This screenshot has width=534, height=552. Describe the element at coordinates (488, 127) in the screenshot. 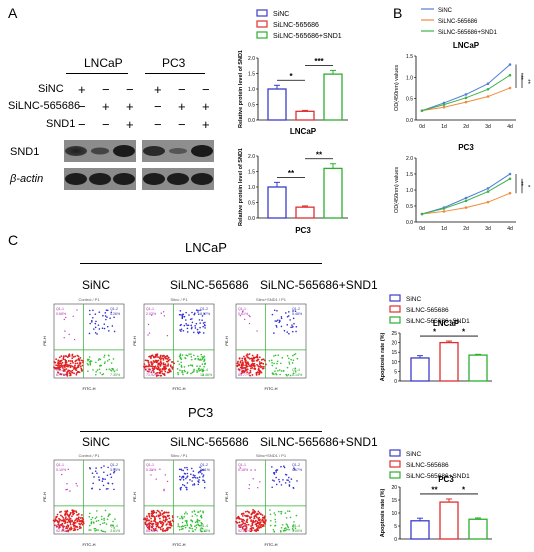

I see `x-tick-label: 3d` at that location.